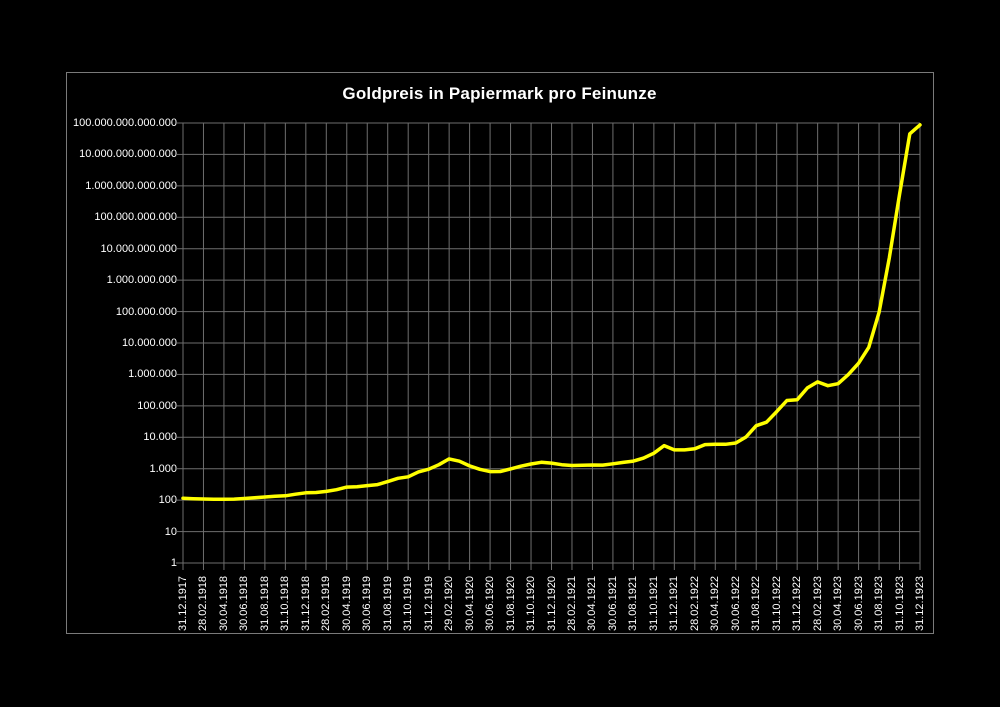 The height and width of the screenshot is (707, 1000). Describe the element at coordinates (817, 603) in the screenshot. I see `x-tick-label: 28.02.1923` at that location.